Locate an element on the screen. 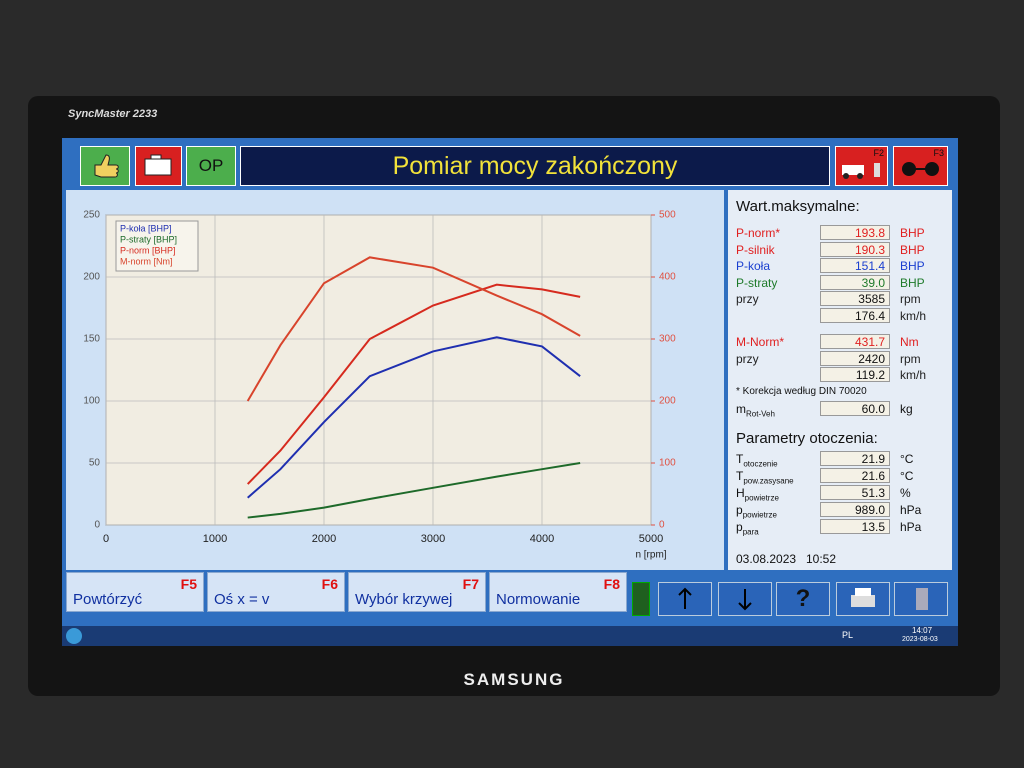  door-icon is located at coordinates (922, 599).